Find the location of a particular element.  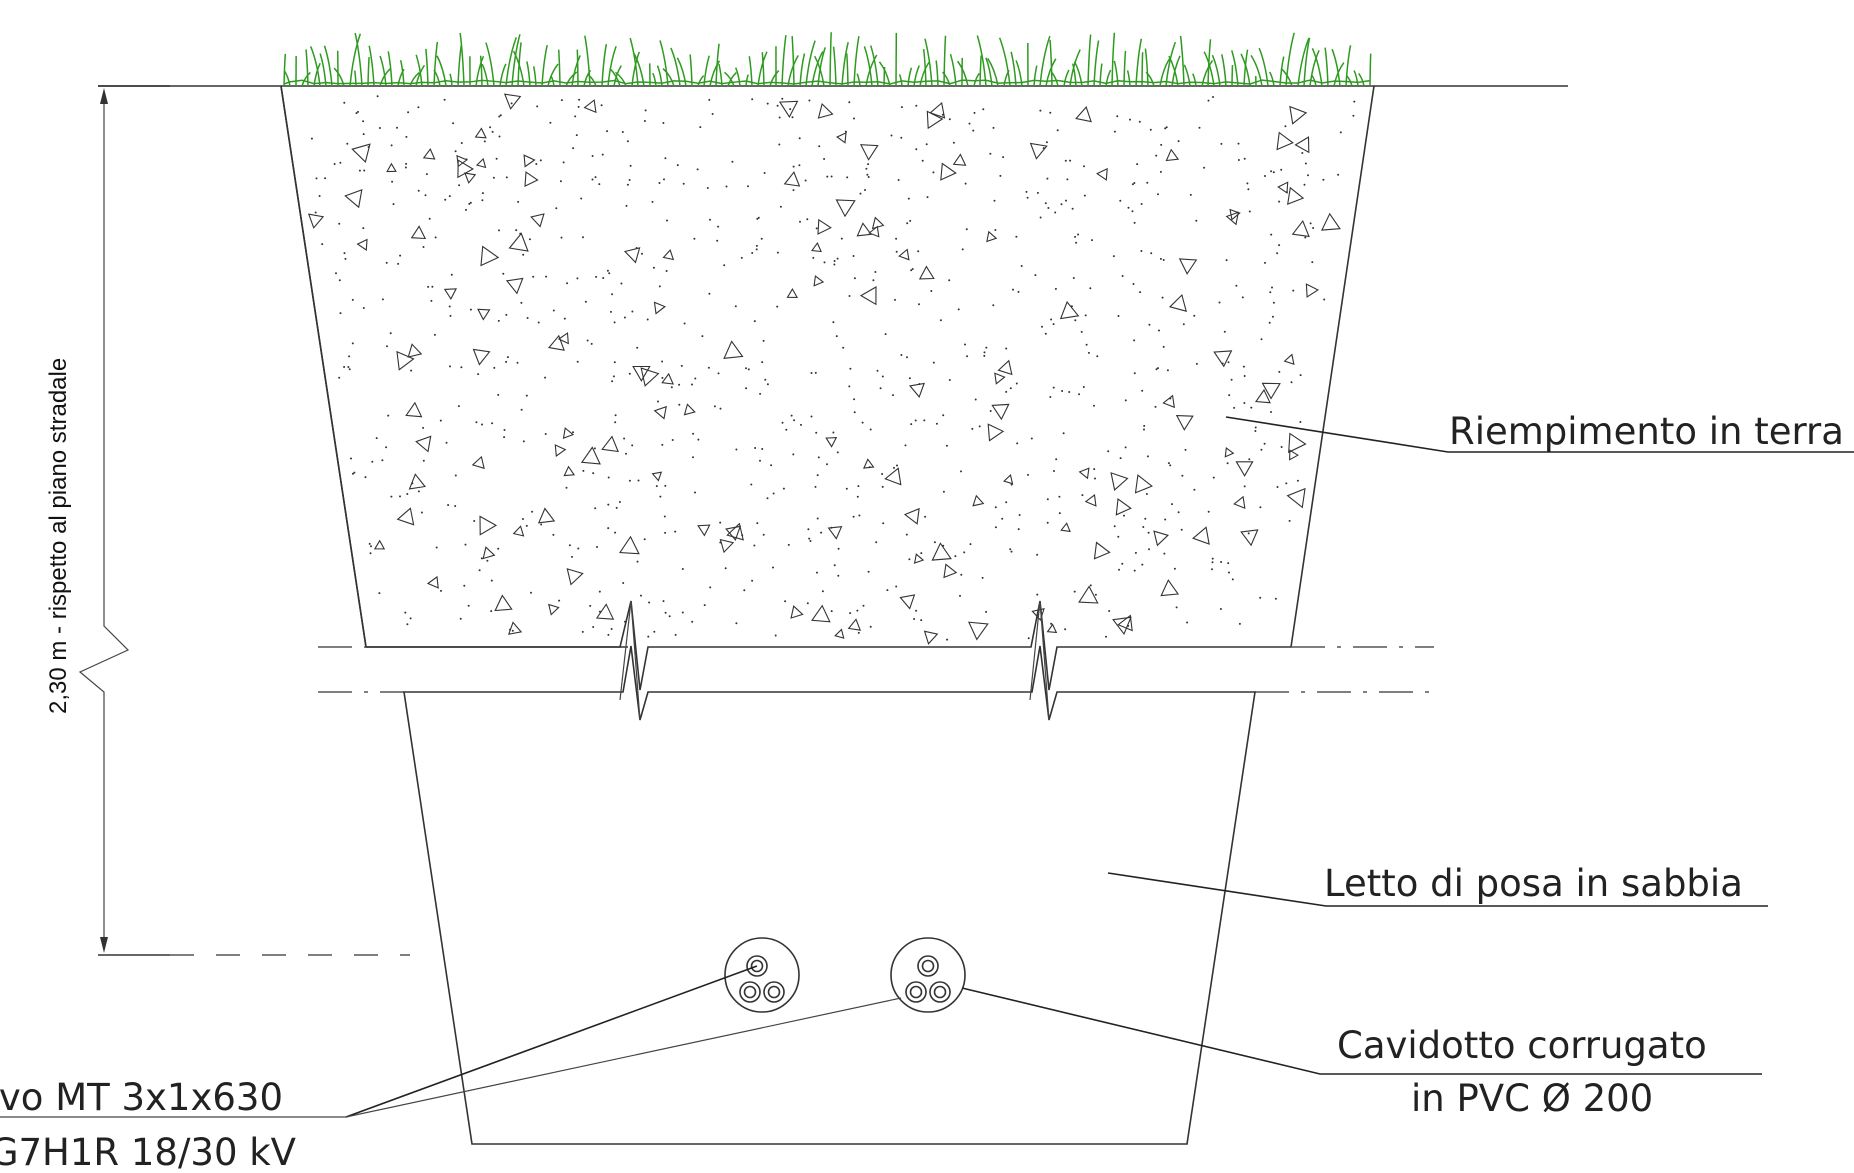

leader-sand is located at coordinates (1437, 889).